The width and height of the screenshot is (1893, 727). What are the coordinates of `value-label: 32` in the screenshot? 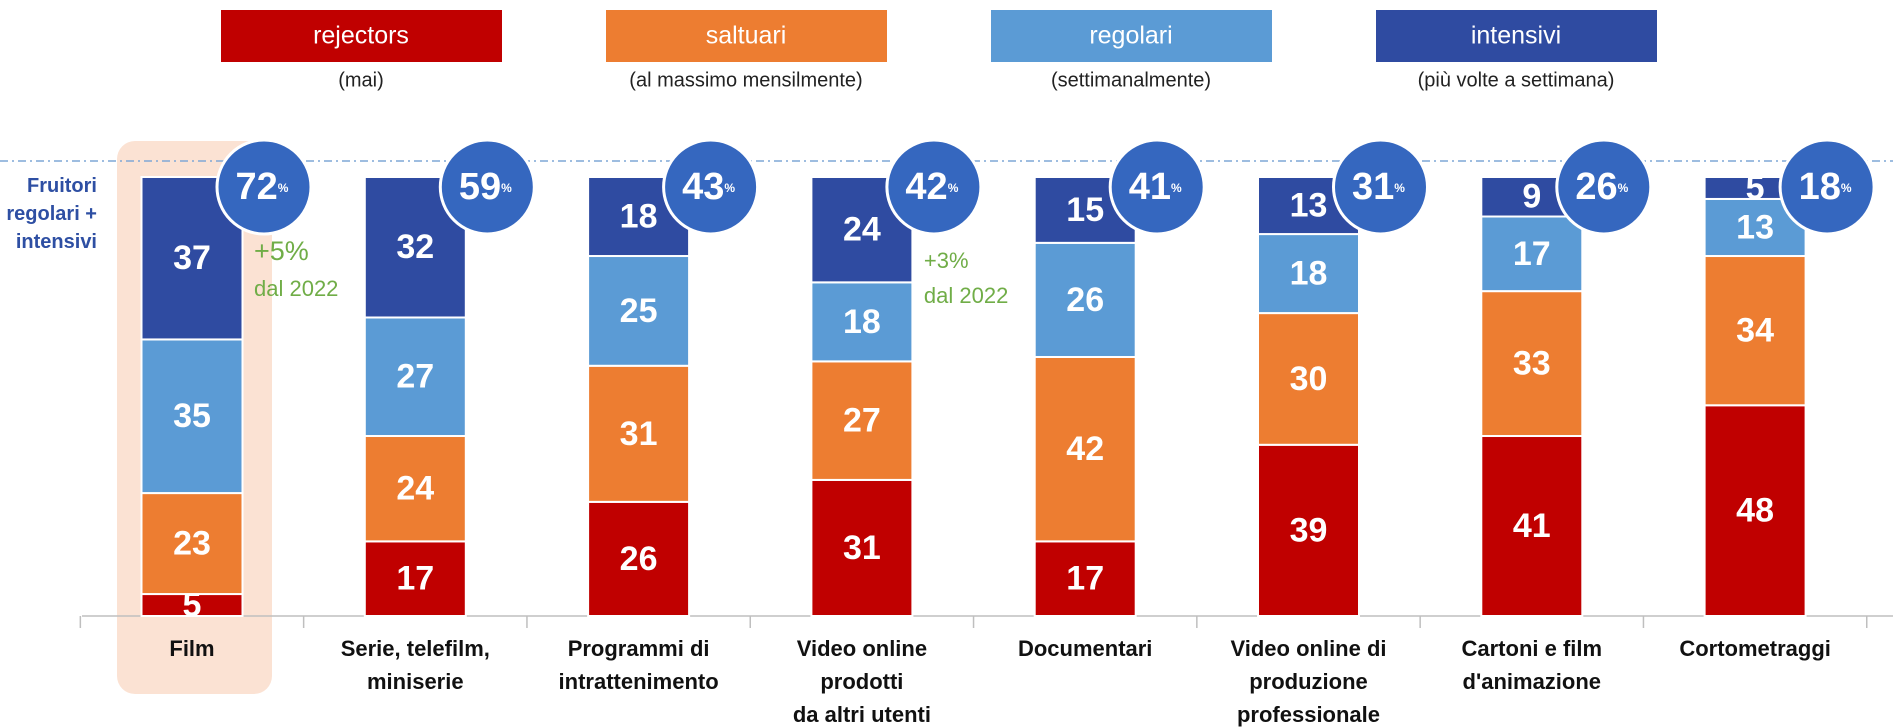 It's located at (415, 247).